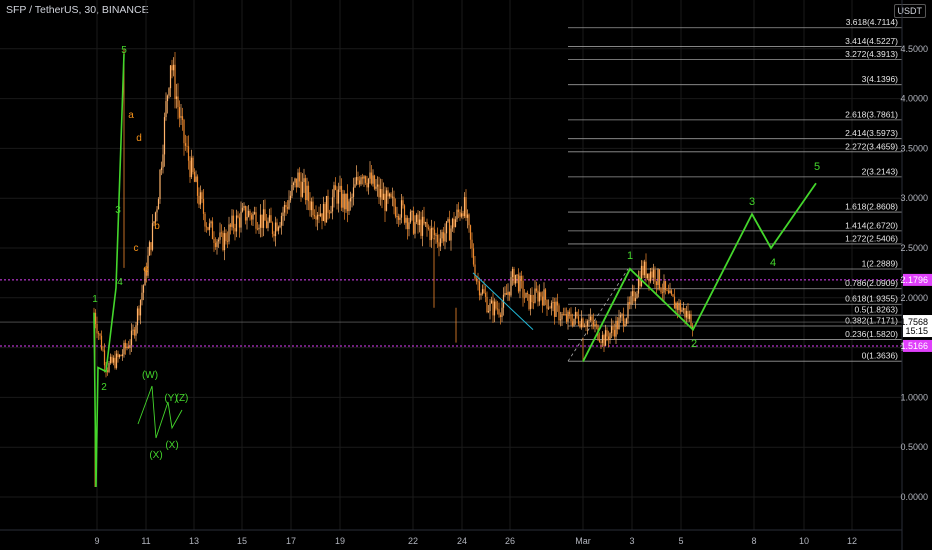 The image size is (932, 550). What do you see at coordinates (871, 283) in the screenshot?
I see `fib-label: 0.786(2.0909)` at bounding box center [871, 283].